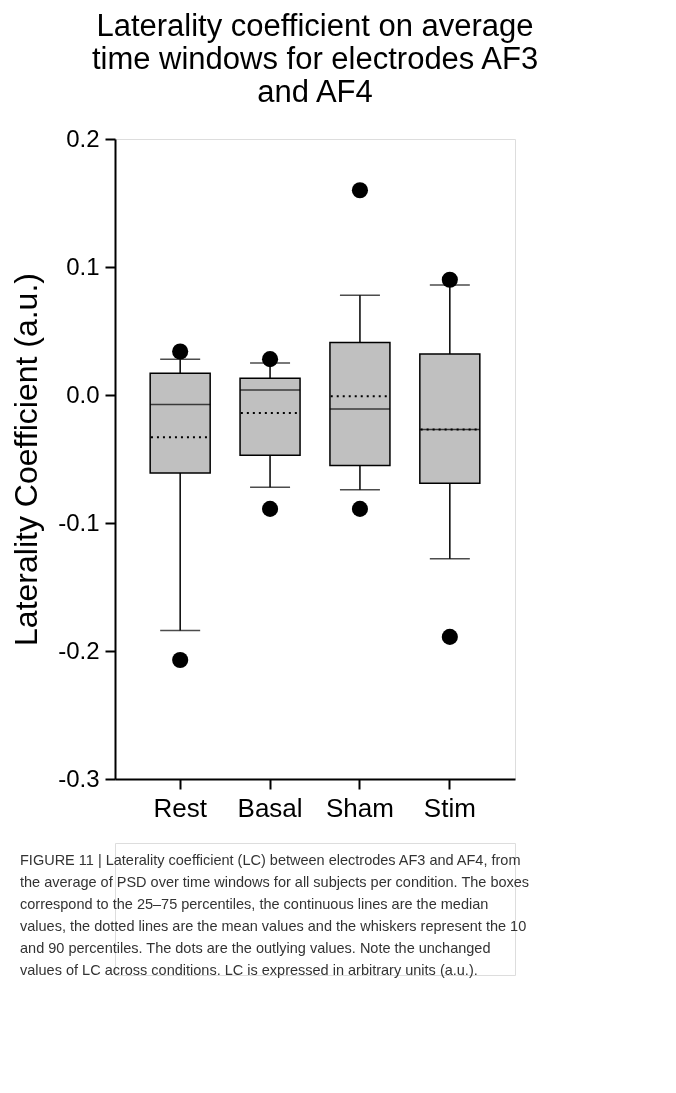  I want to click on y-tick-label: 0.1, so click(83, 266).